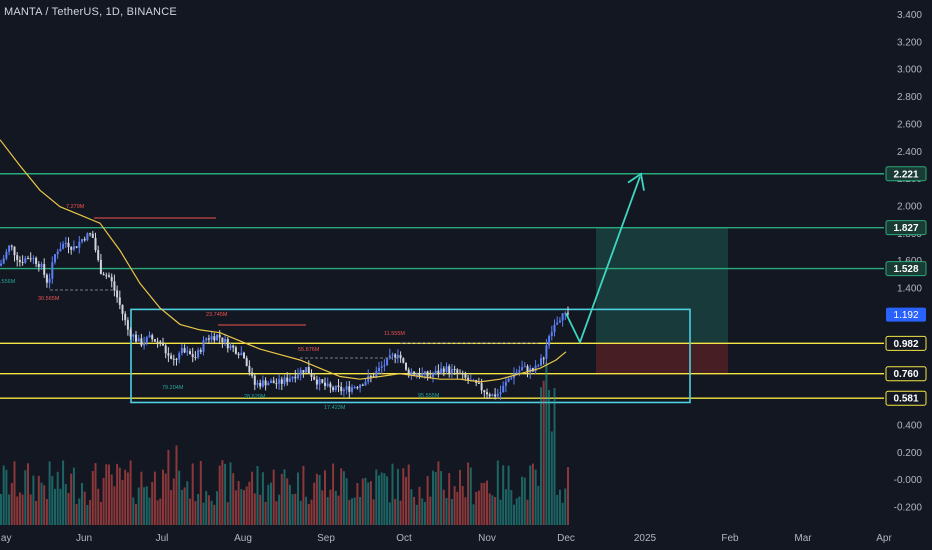  What do you see at coordinates (730, 538) in the screenshot?
I see `x-tick-label: Feb` at bounding box center [730, 538].